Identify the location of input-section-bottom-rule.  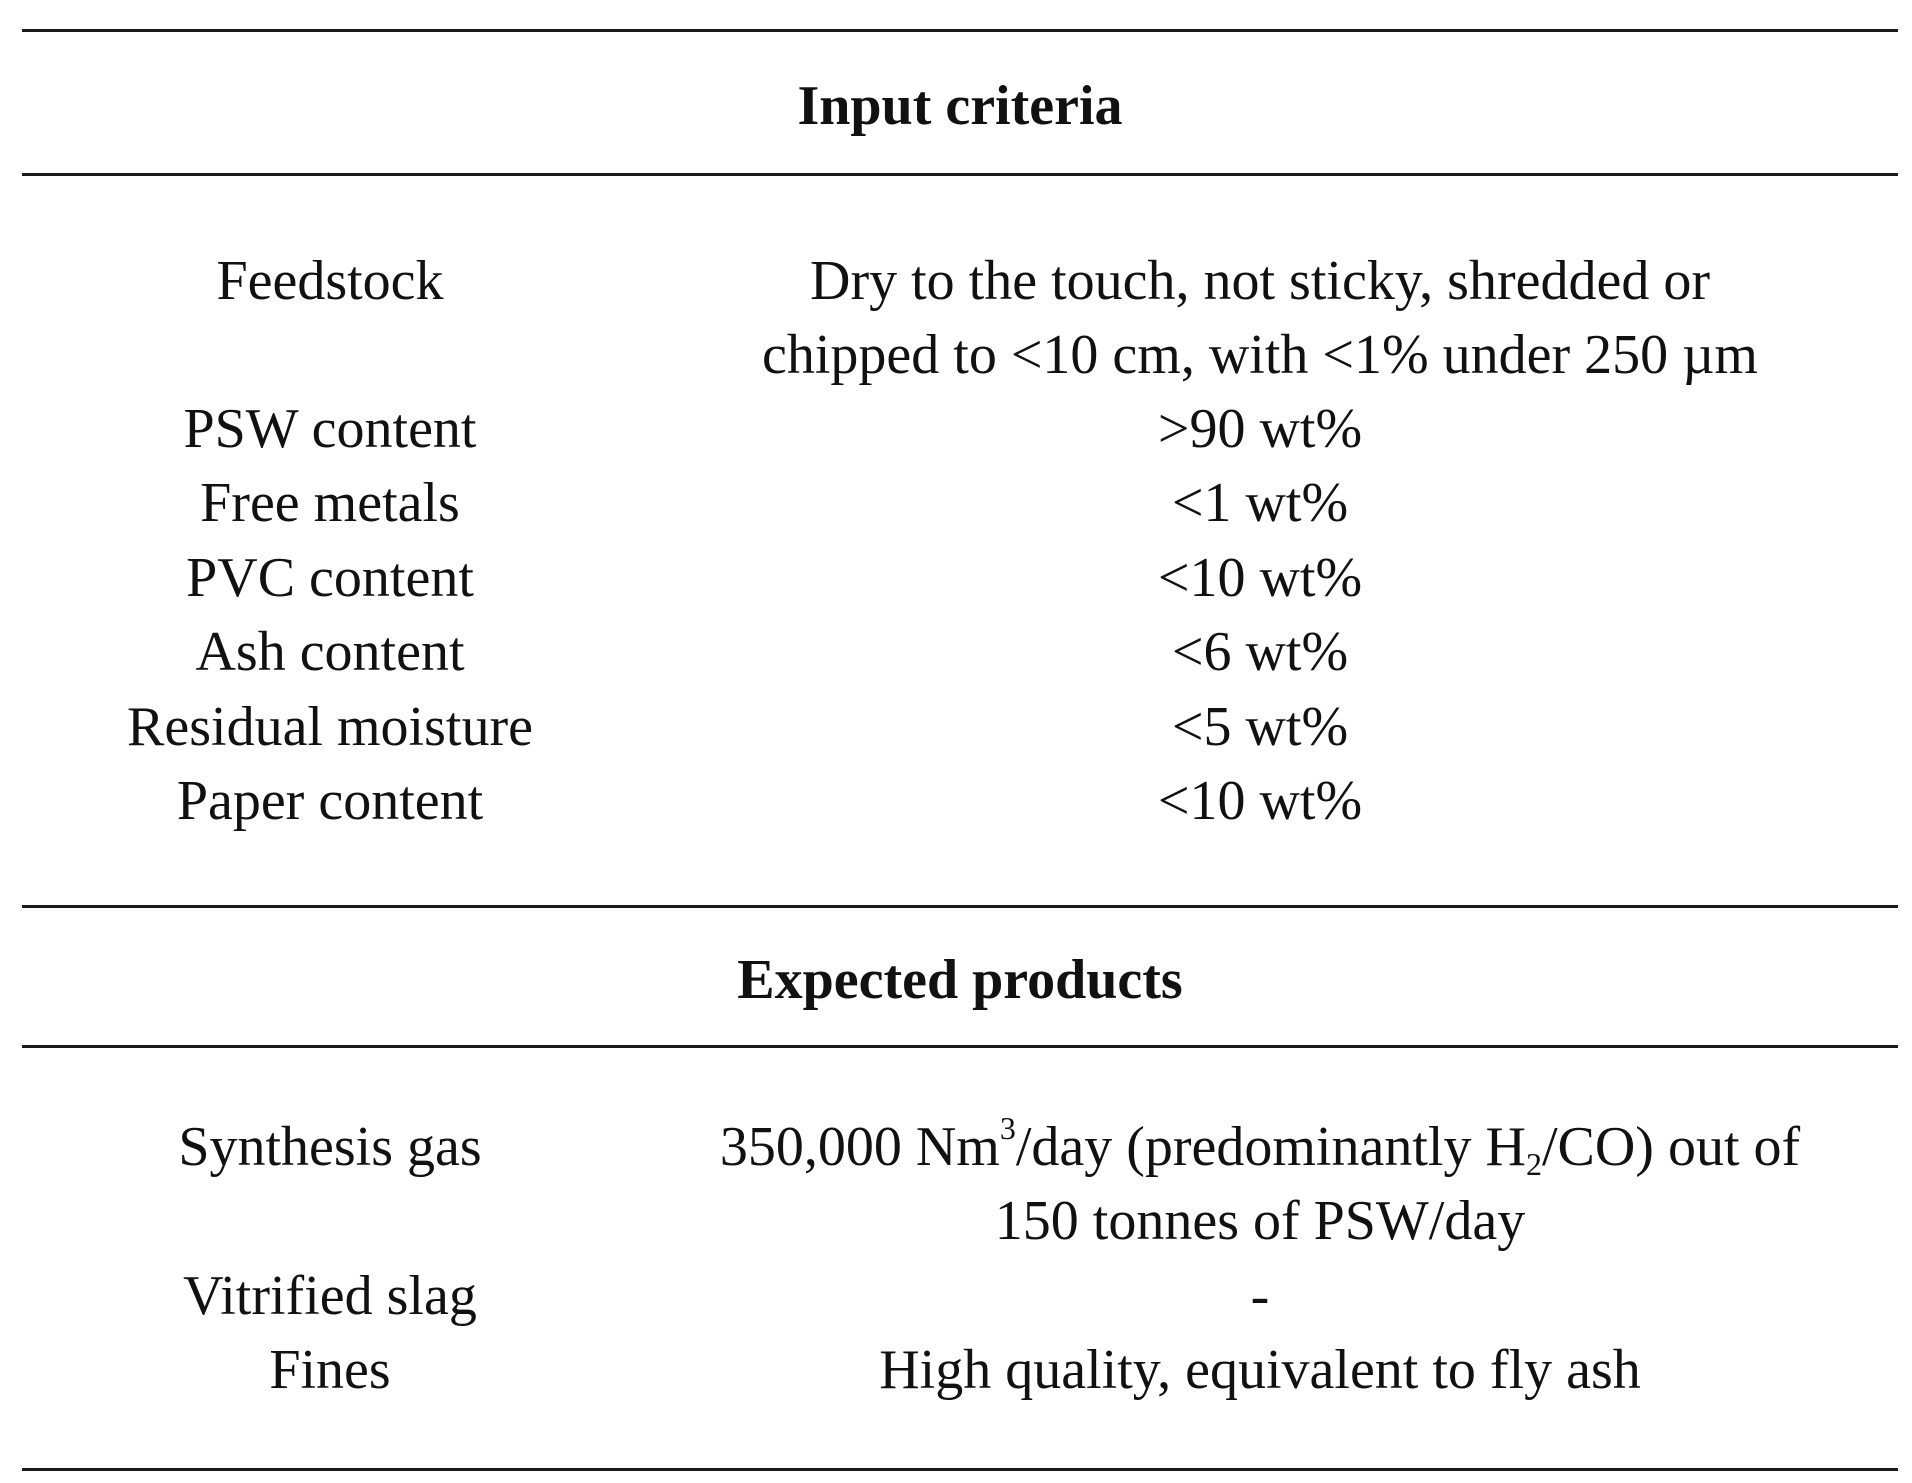
(960, 906).